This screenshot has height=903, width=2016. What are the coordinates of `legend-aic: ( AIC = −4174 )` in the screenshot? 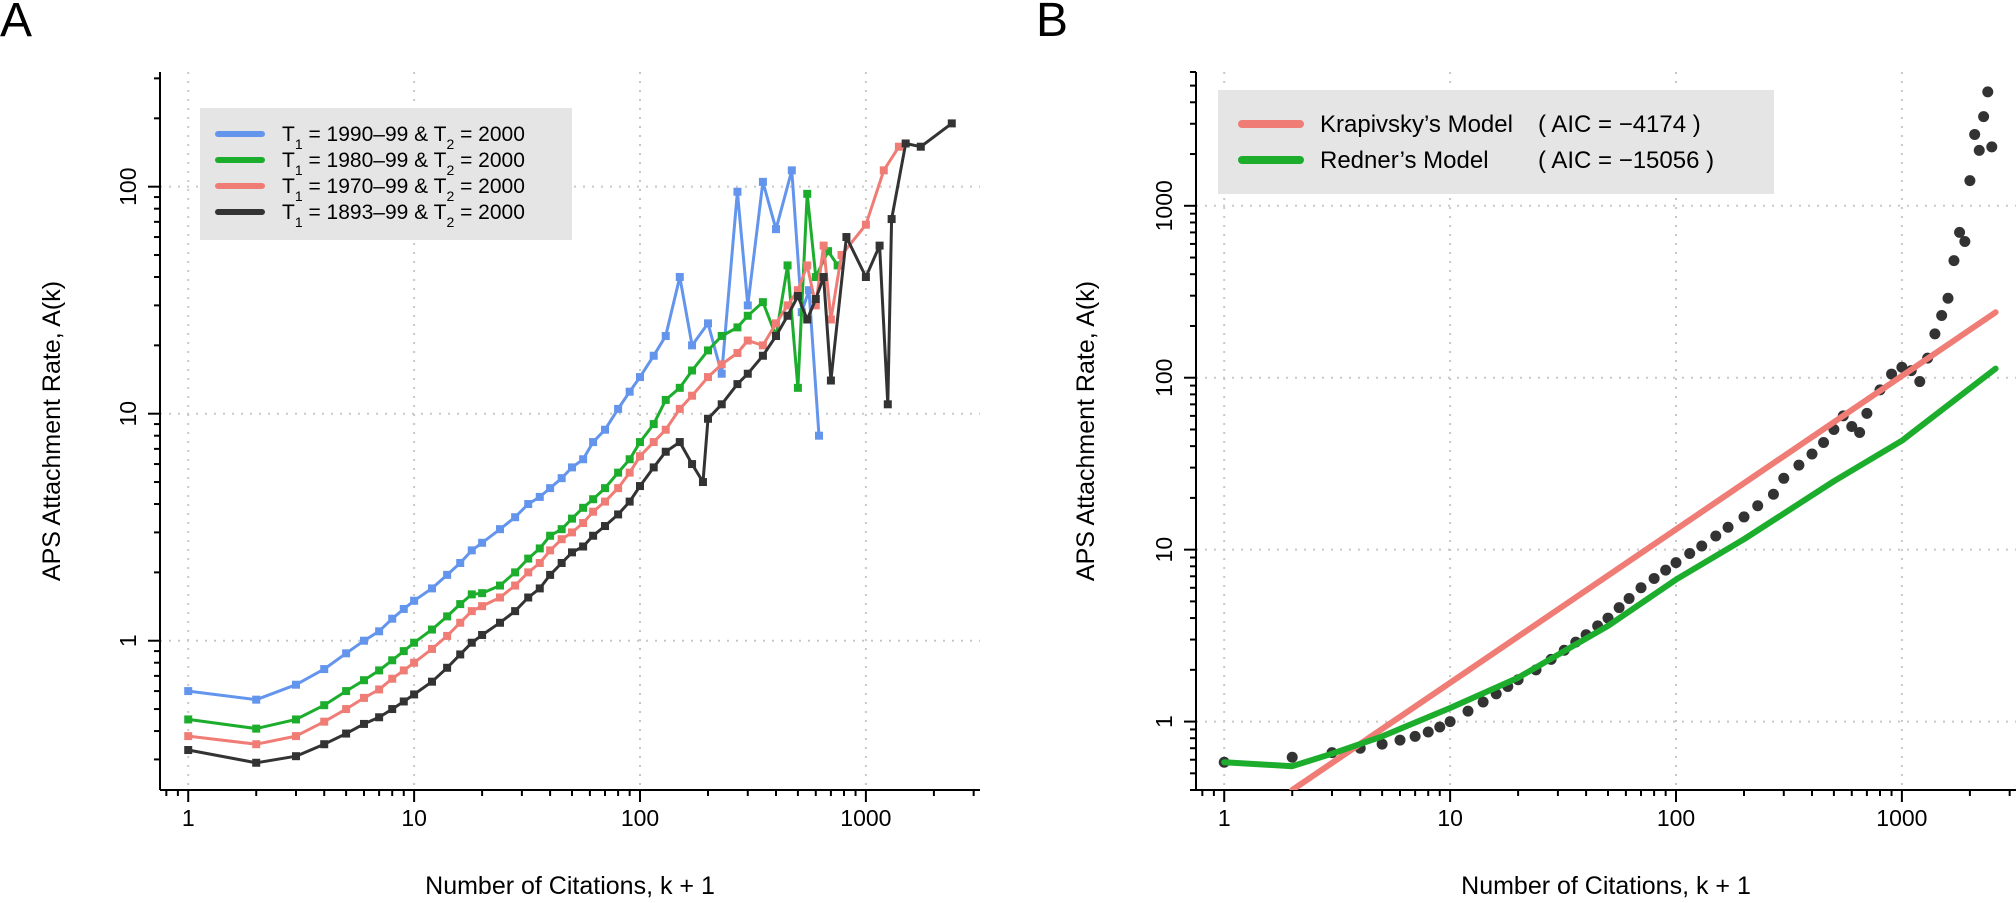 It's located at (1619, 124).